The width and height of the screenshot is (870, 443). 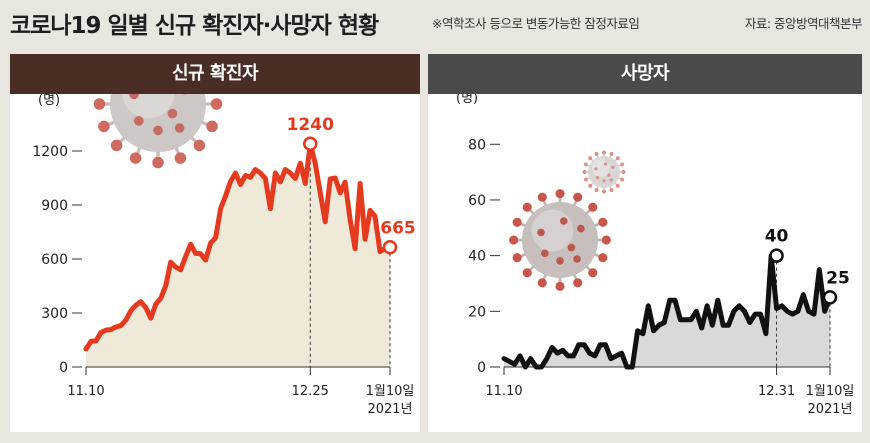 I want to click on cases-panel-title: 신규 확진자, so click(x=215, y=74).